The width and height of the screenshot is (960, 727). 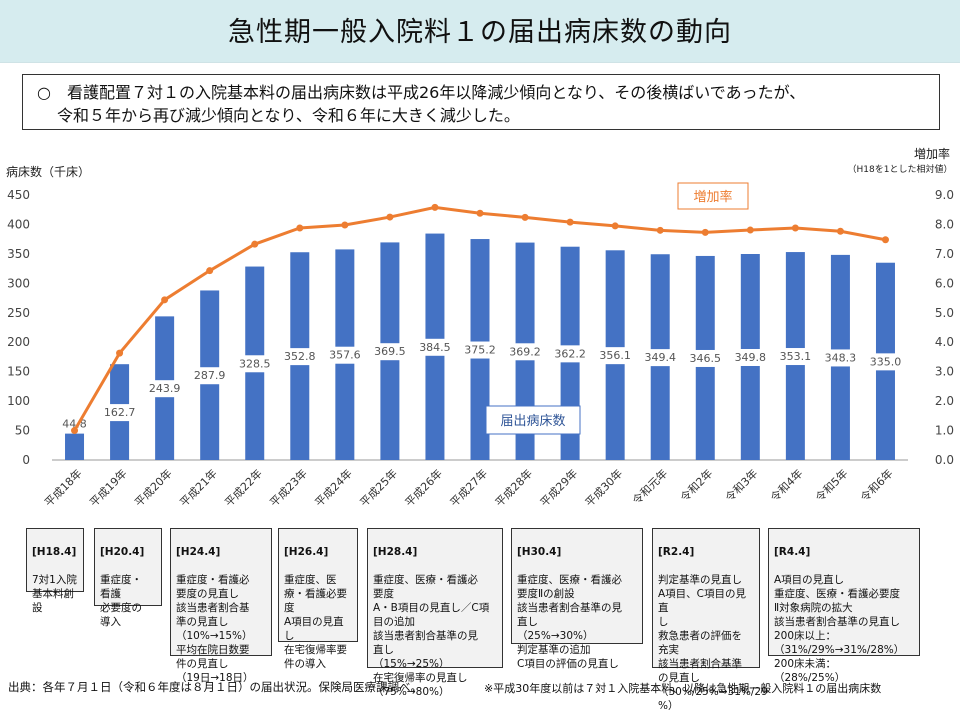 What do you see at coordinates (288, 487) in the screenshot?
I see `x-tick-label: 平成23年` at bounding box center [288, 487].